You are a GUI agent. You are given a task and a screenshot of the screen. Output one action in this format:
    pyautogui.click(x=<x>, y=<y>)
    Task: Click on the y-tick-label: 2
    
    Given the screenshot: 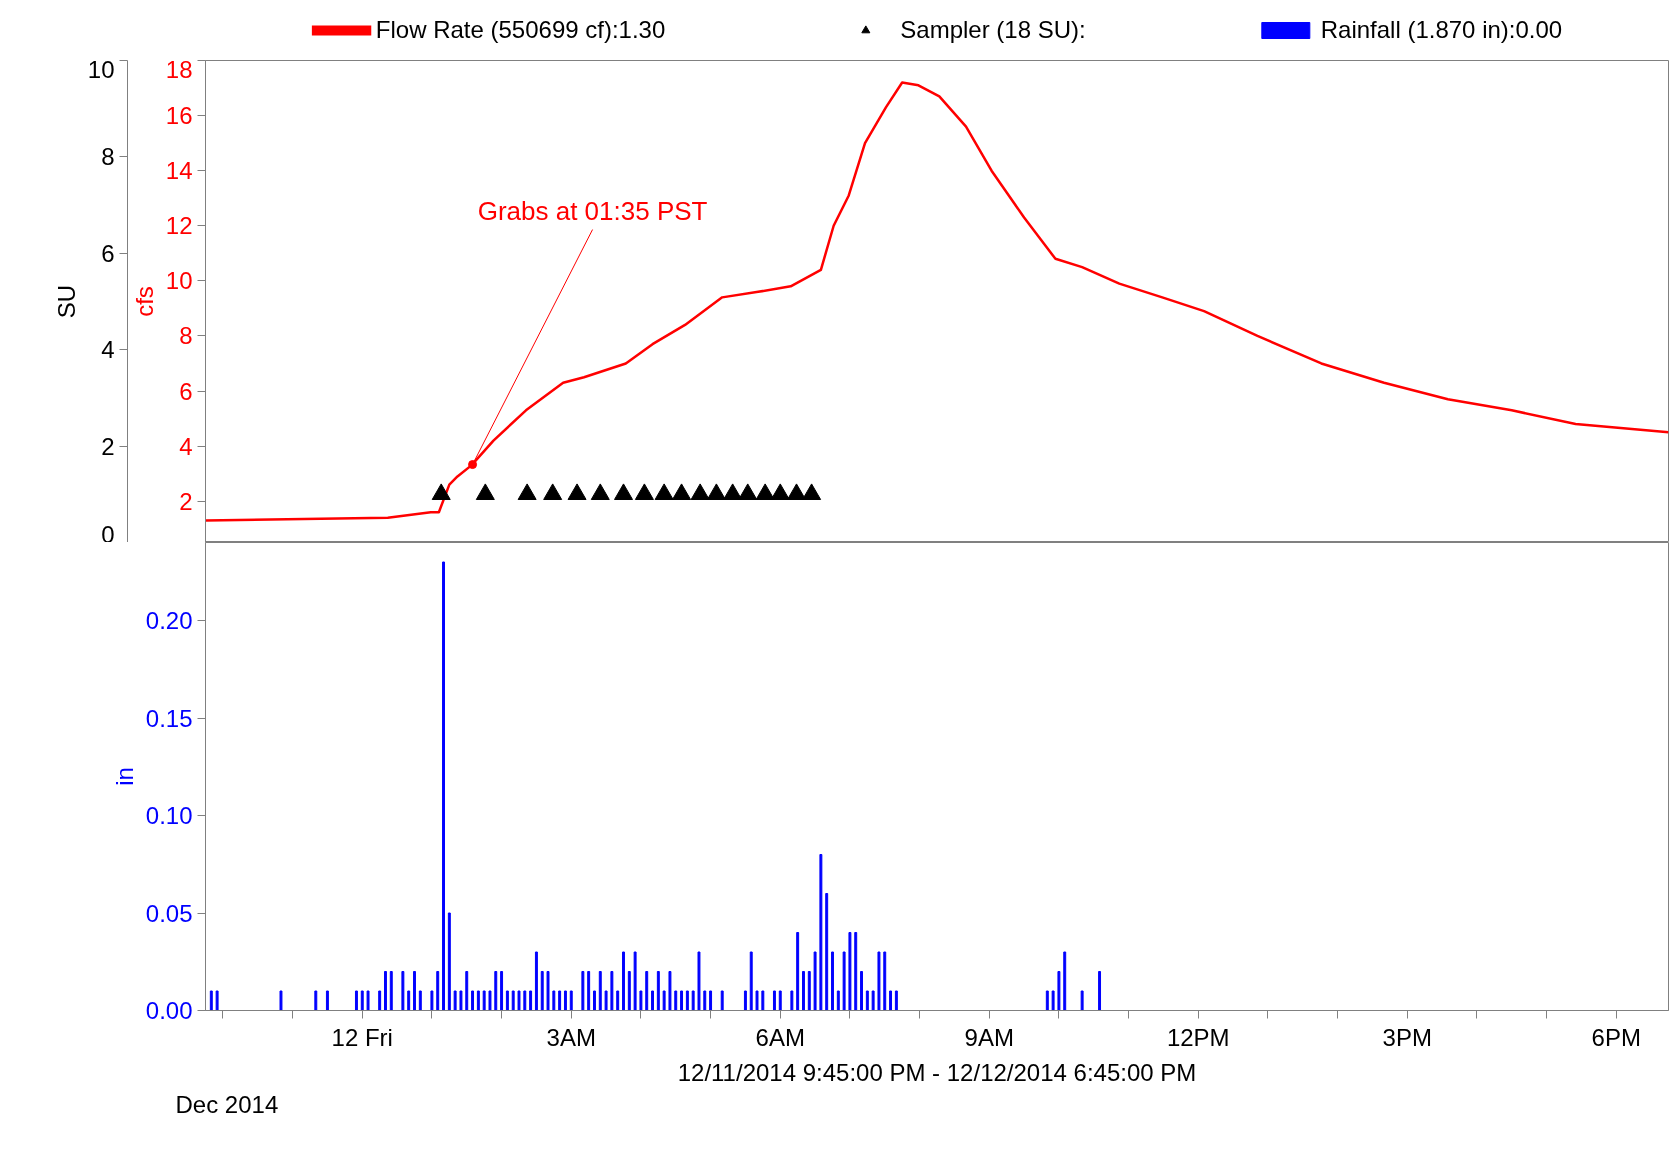 What is the action you would take?
    pyautogui.click(x=186, y=501)
    